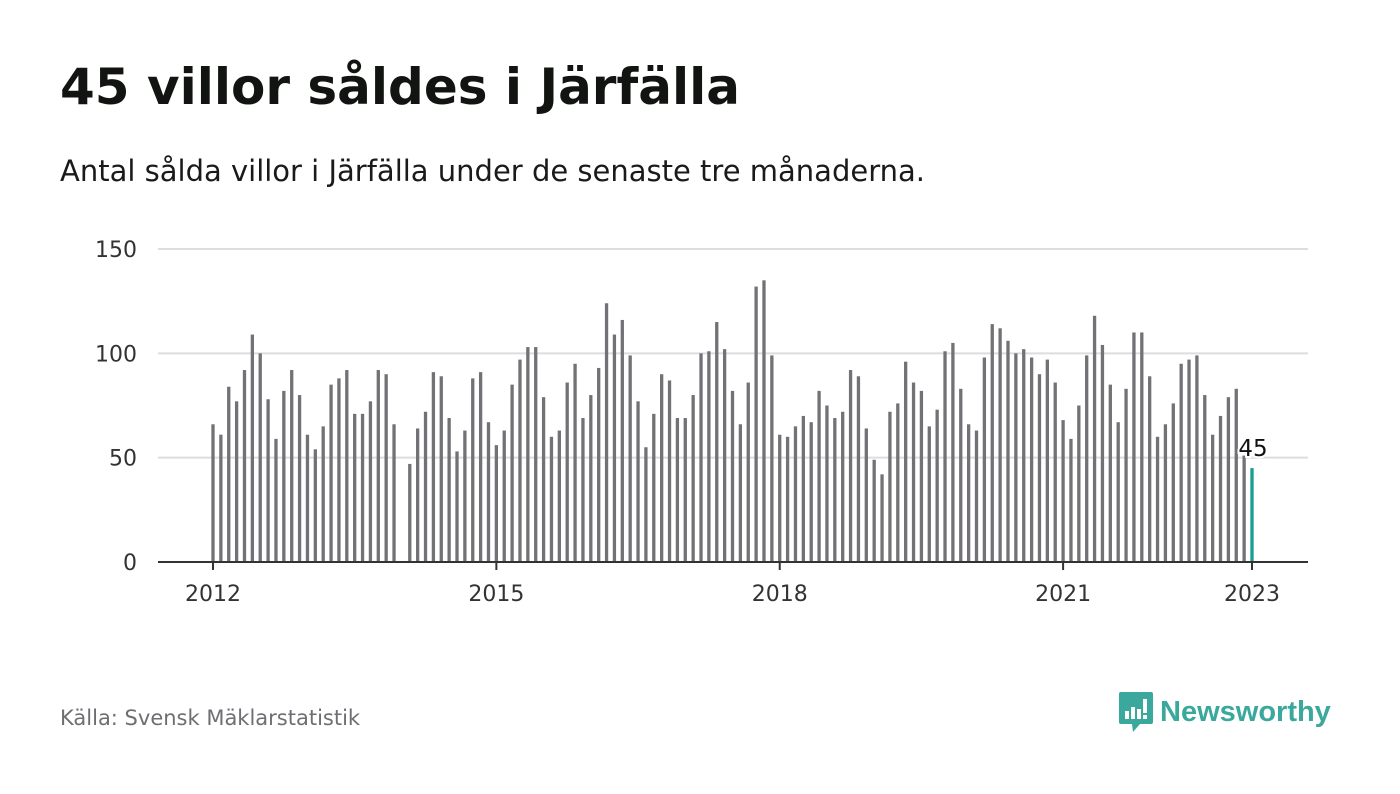 This screenshot has height=794, width=1400. I want to click on y-tick-label: 100, so click(116, 354).